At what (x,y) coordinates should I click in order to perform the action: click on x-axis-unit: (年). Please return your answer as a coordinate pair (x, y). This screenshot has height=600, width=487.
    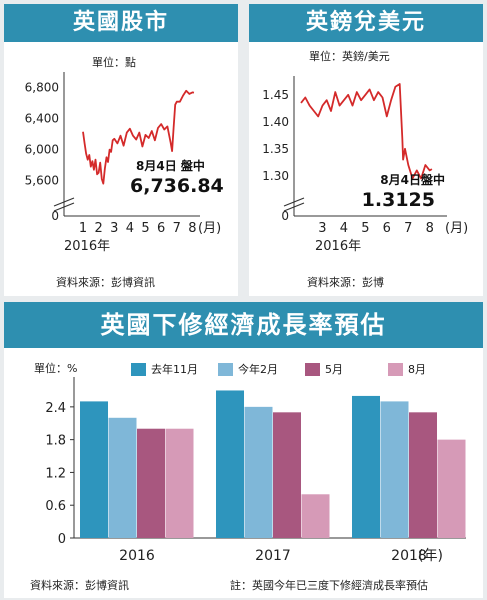
    Looking at the image, I should click on (430, 556).